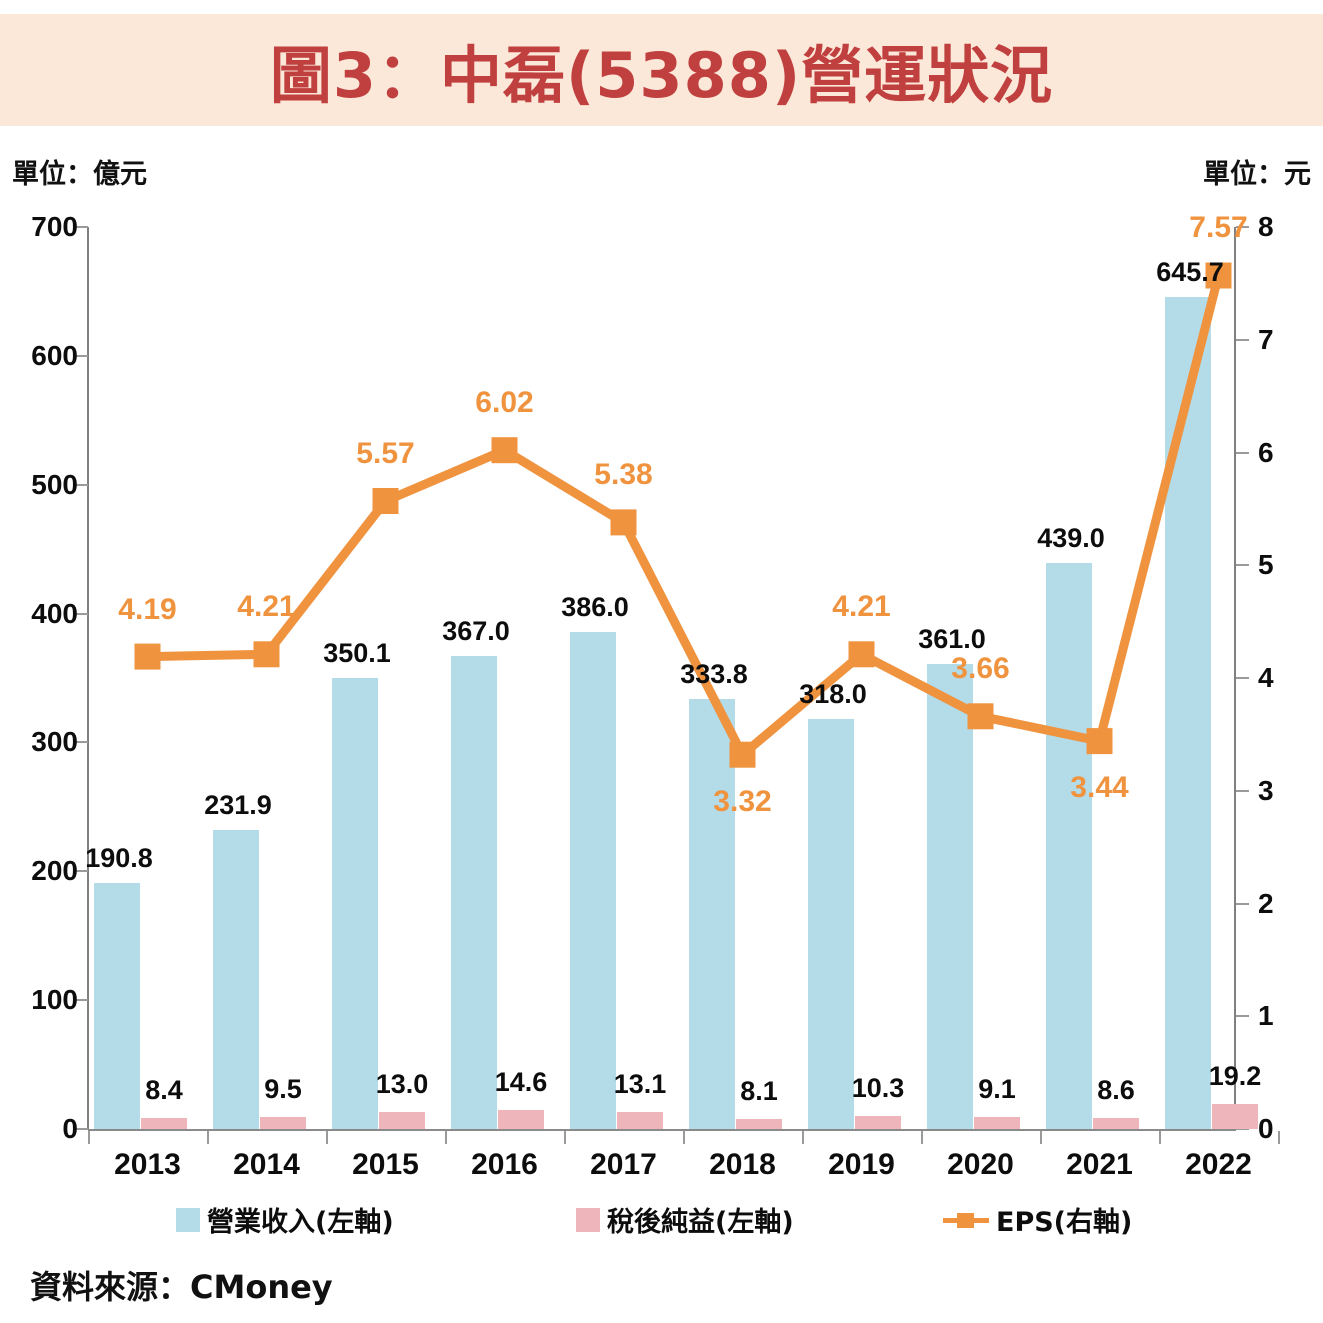 The height and width of the screenshot is (1323, 1323). I want to click on x-axis-category-label: 2014, so click(266, 1164).